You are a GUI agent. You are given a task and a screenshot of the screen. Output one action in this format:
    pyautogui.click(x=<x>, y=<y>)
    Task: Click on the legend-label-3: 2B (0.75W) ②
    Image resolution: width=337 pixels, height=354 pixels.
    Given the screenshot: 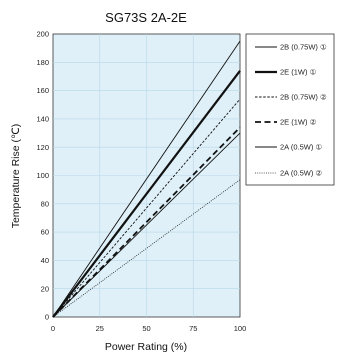 What is the action you would take?
    pyautogui.click(x=303, y=97)
    